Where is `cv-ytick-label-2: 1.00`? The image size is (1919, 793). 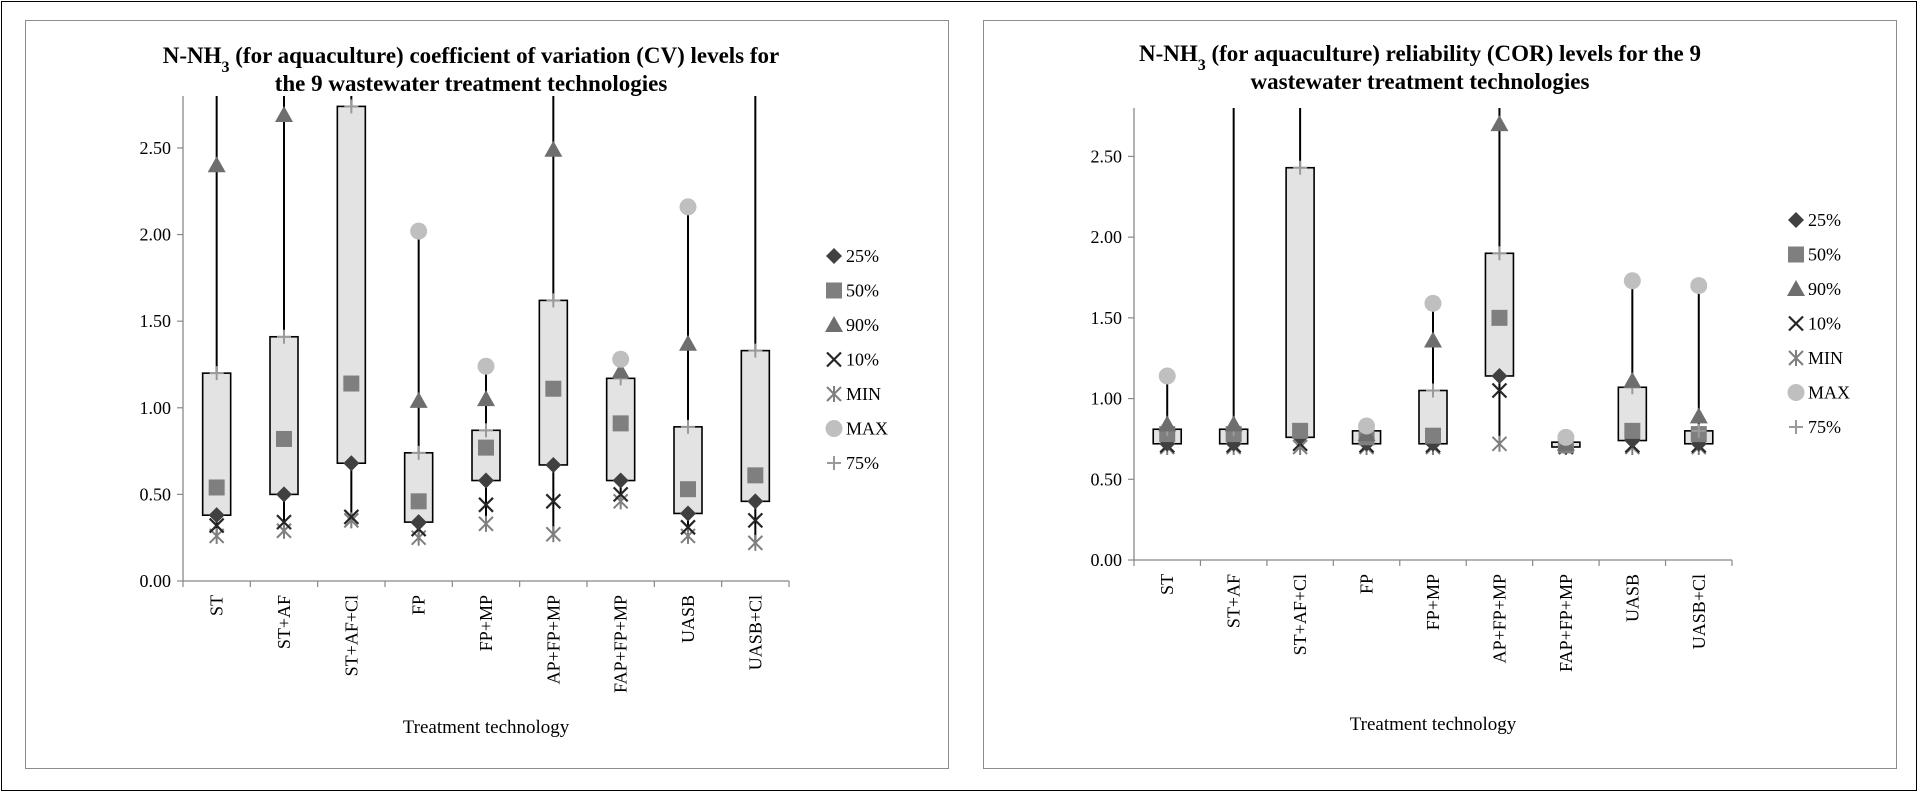 cv-ytick-label-2: 1.00 is located at coordinates (156, 408).